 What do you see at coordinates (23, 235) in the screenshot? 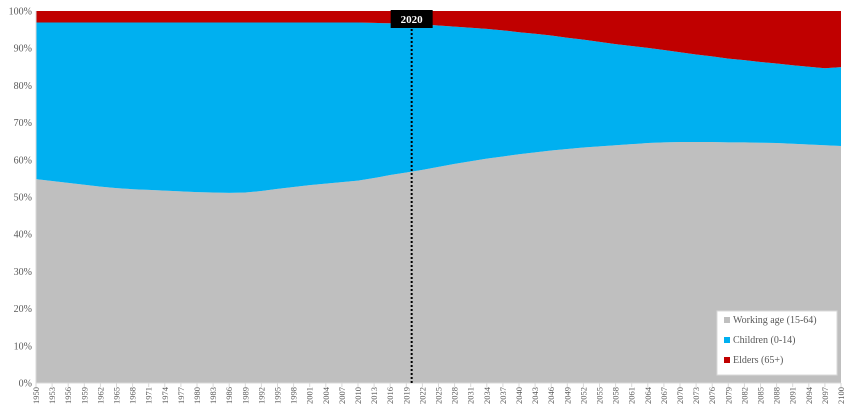
I see `y-tick-label: 40%` at bounding box center [23, 235].